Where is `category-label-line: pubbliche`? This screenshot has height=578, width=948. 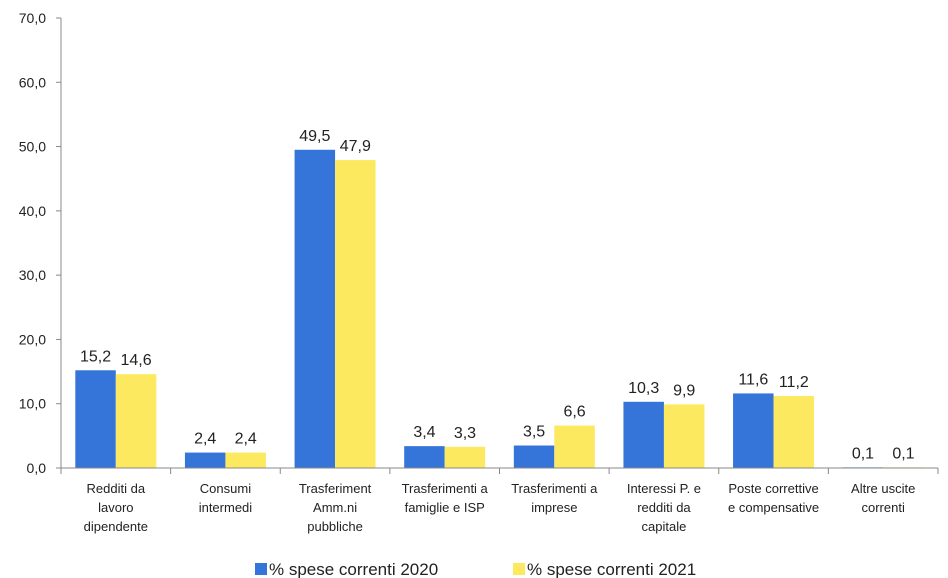 category-label-line: pubbliche is located at coordinates (335, 526).